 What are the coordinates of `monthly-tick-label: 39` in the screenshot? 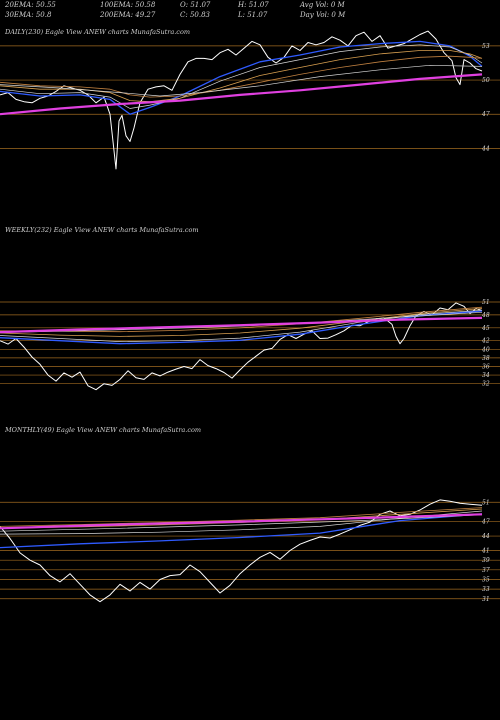 It's located at (486, 560).